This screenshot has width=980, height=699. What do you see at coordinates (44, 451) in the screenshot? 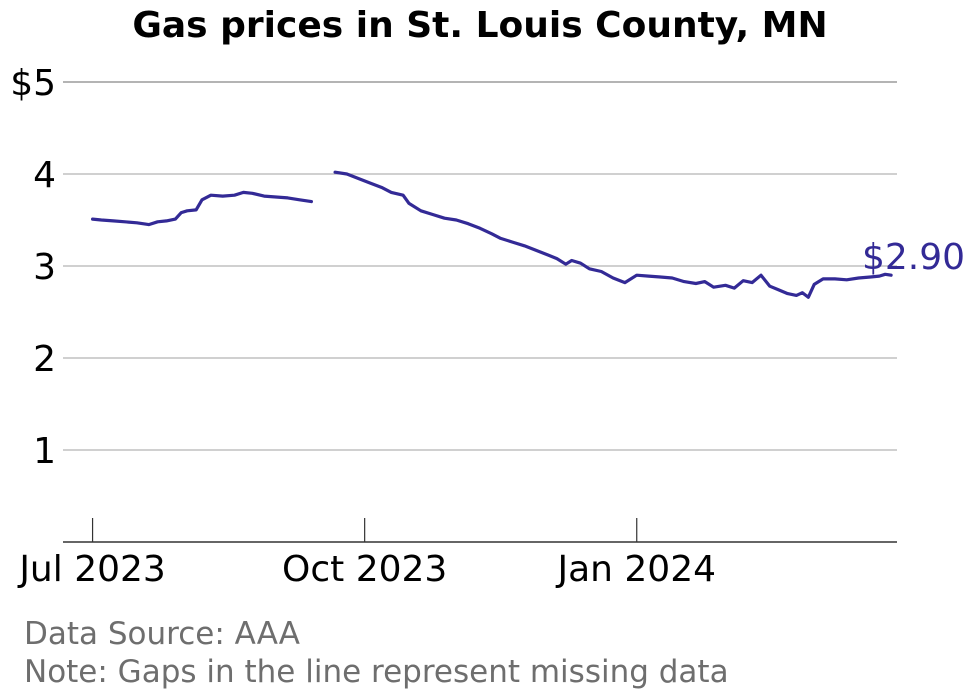
I see `y-tick-label: 1` at bounding box center [44, 451].